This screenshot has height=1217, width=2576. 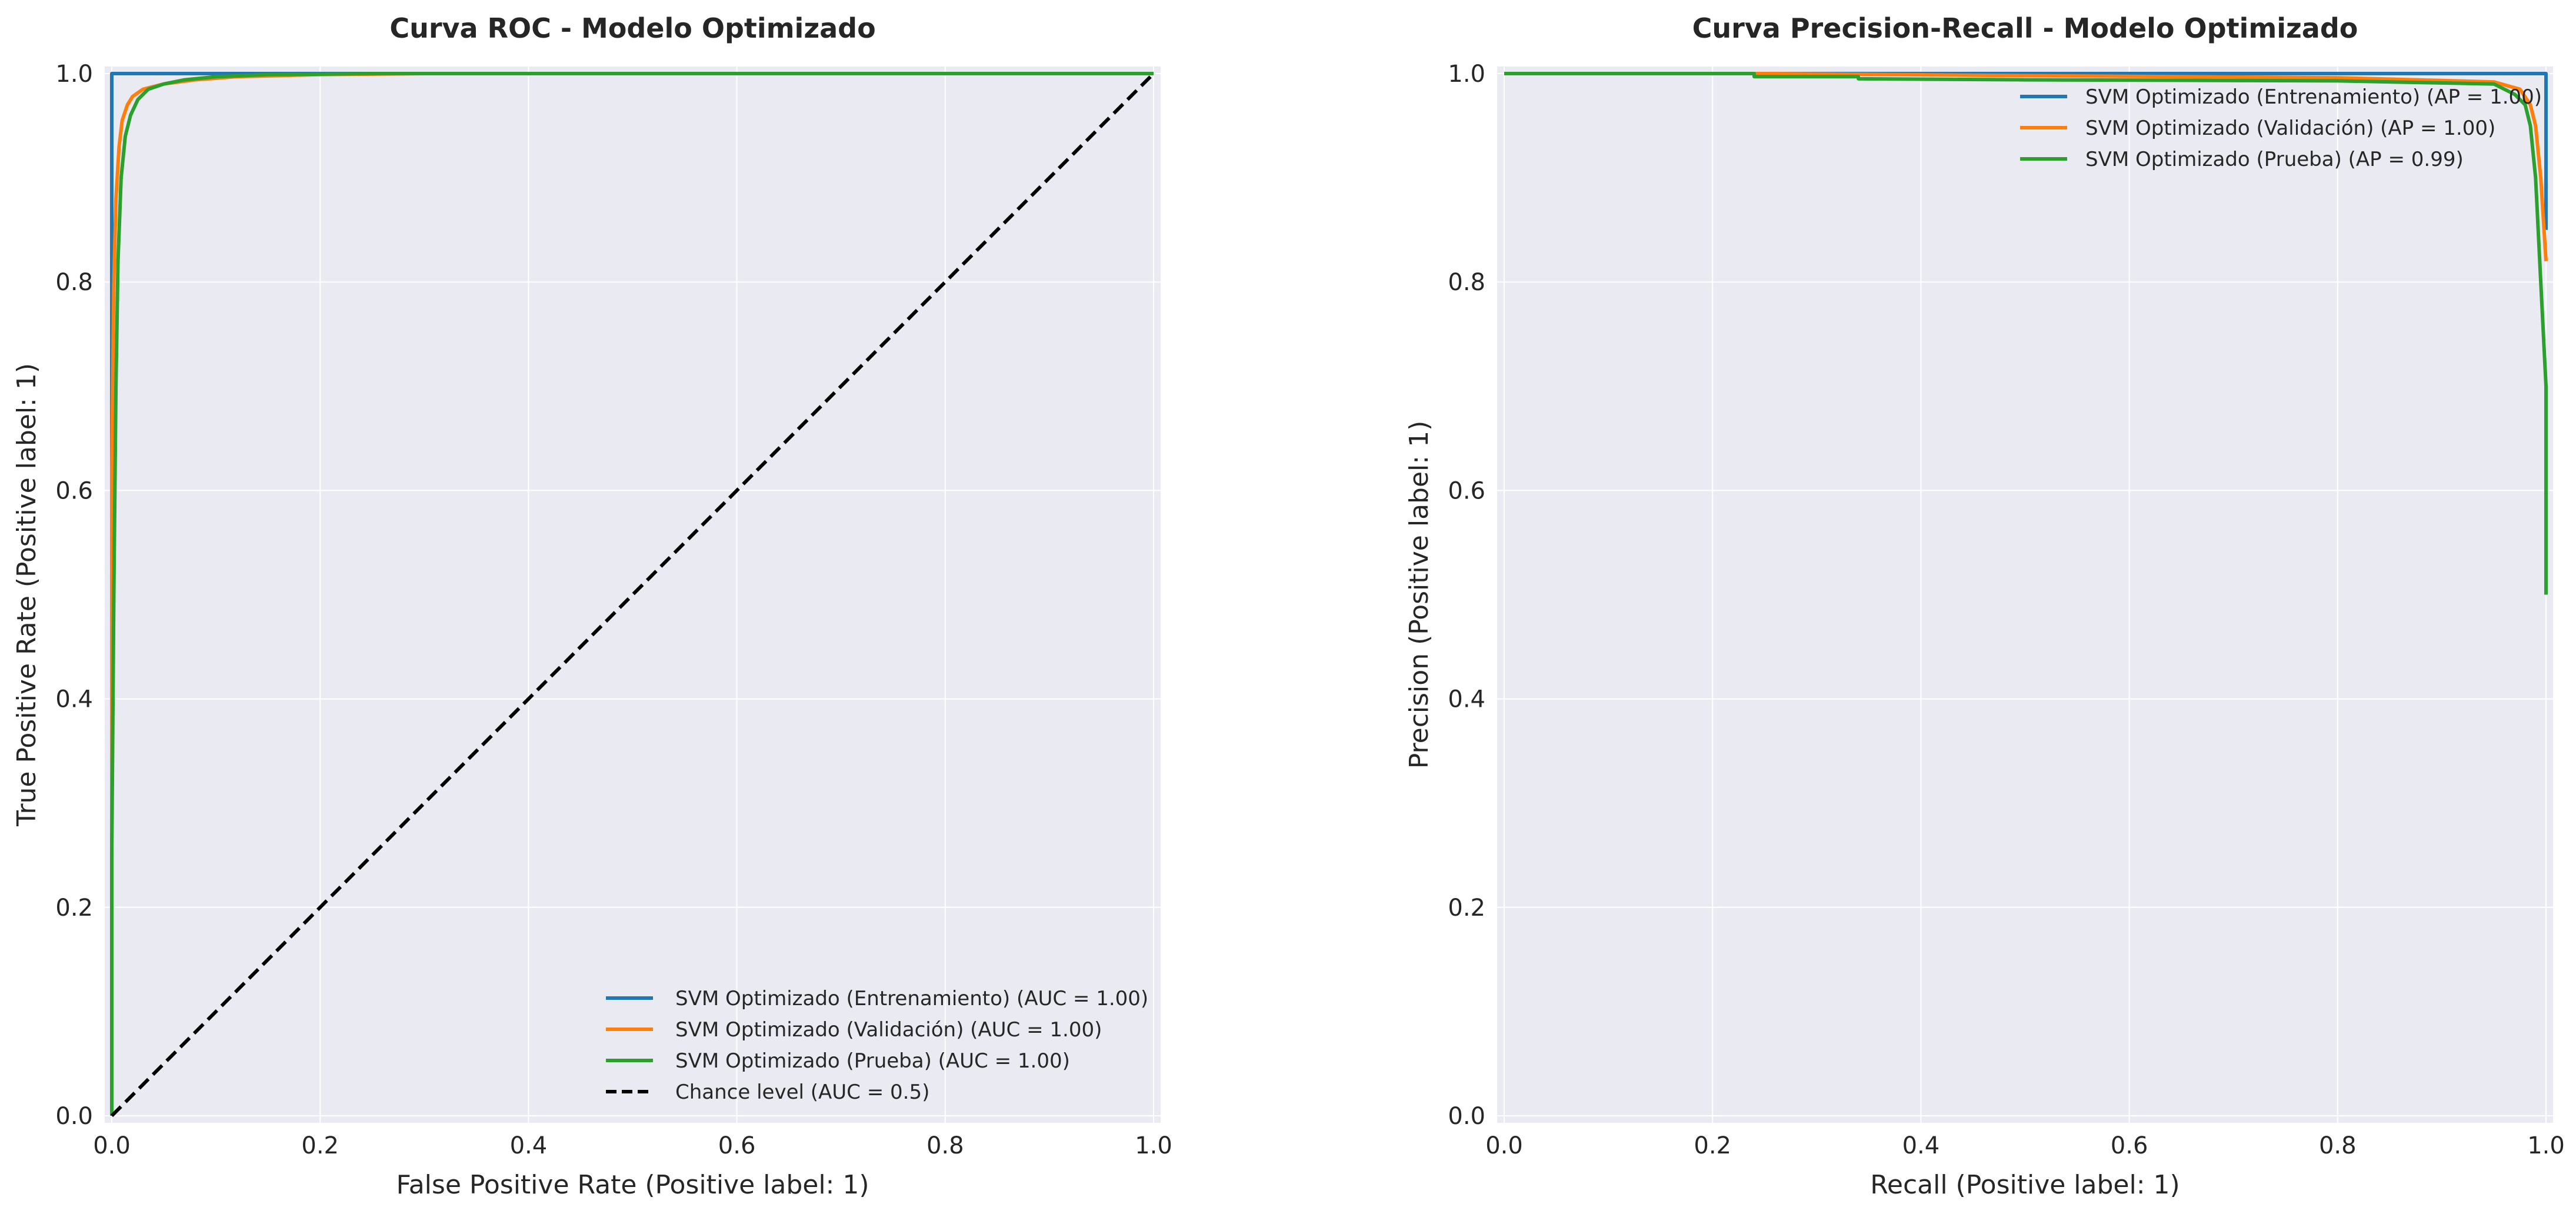 I want to click on pr-y-tick-label: 1.0, so click(x=1467, y=74).